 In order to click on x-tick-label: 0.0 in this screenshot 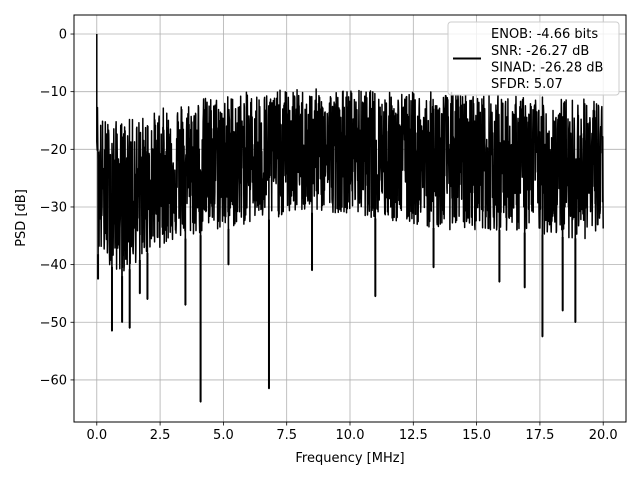, I will do `click(96, 435)`.